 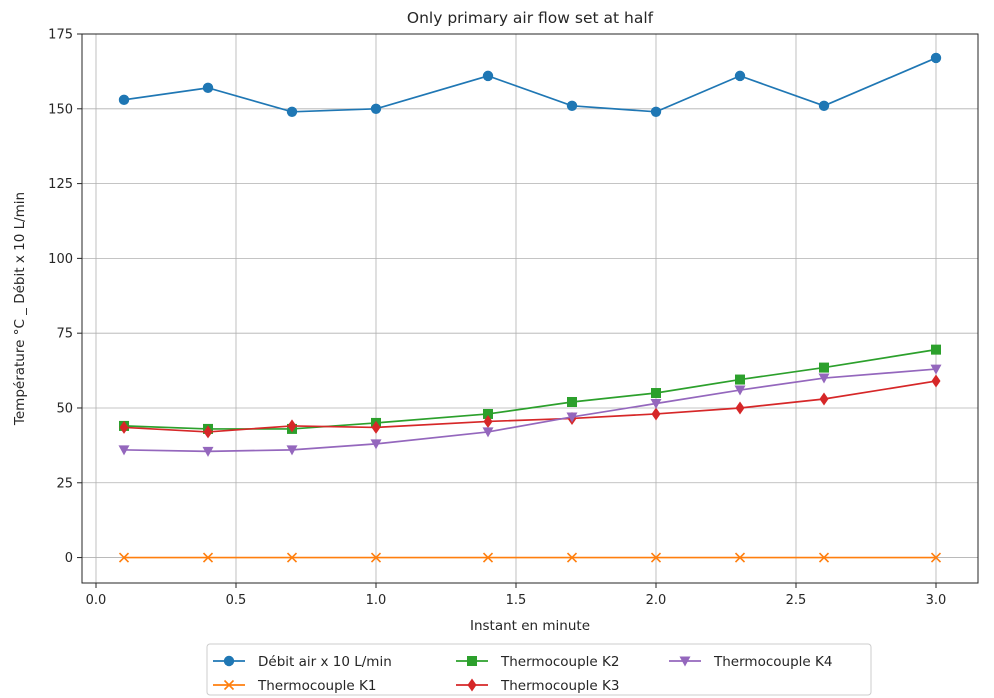 What do you see at coordinates (60, 109) in the screenshot?
I see `y-tick-label: 150` at bounding box center [60, 109].